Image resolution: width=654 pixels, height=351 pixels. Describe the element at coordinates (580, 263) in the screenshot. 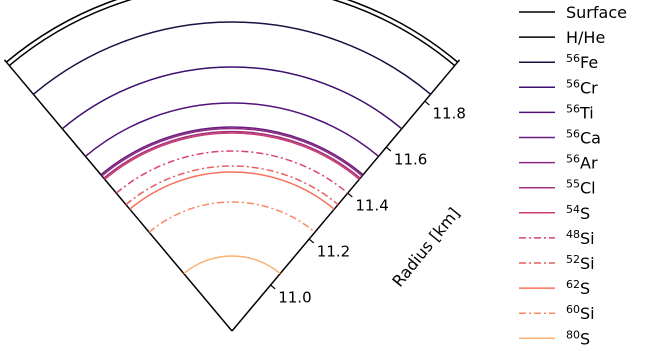

I see `legend-label-11: 52Si` at that location.